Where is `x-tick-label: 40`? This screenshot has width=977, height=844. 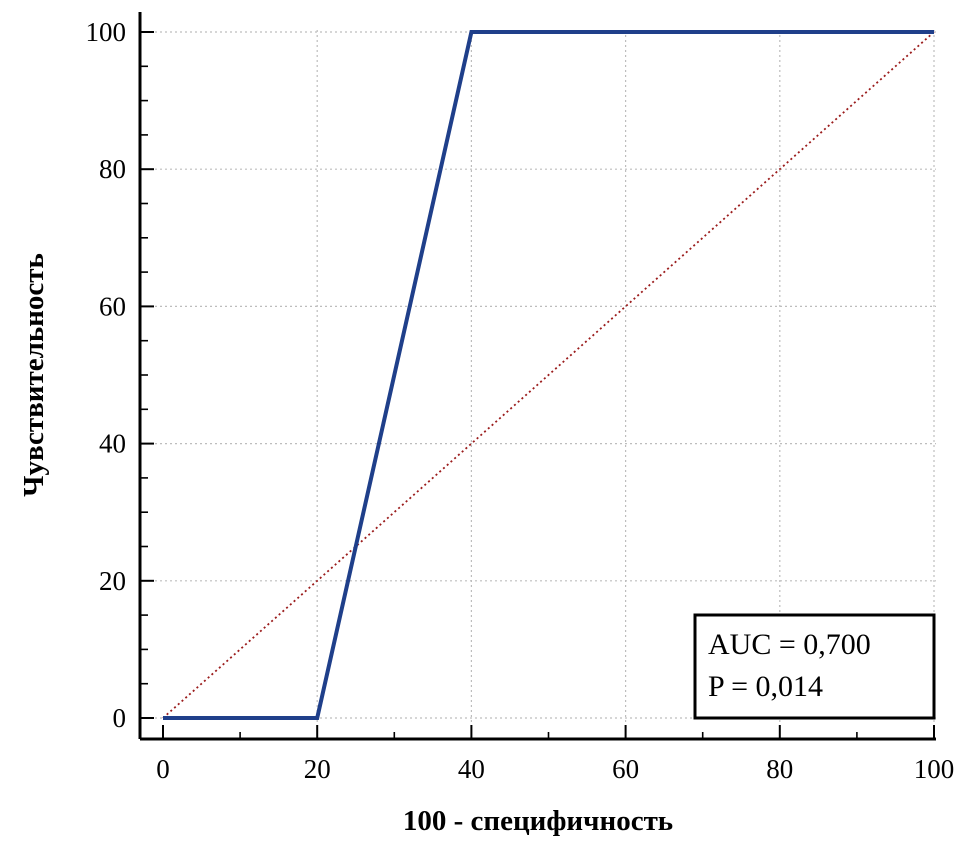
x-tick-label: 40 is located at coordinates (471, 769).